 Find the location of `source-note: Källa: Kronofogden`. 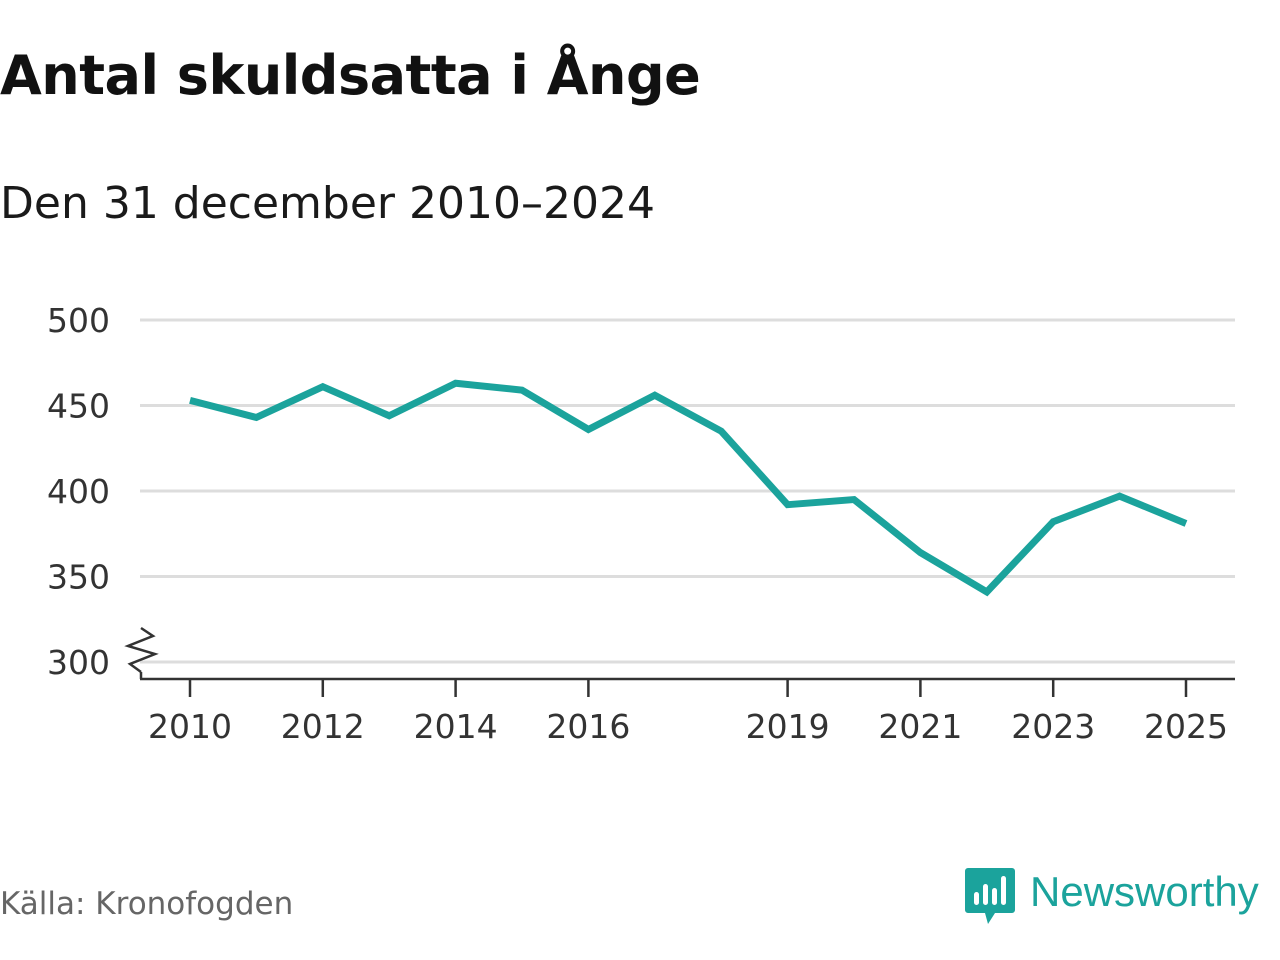

source-note: Källa: Kronofogden is located at coordinates (147, 904).